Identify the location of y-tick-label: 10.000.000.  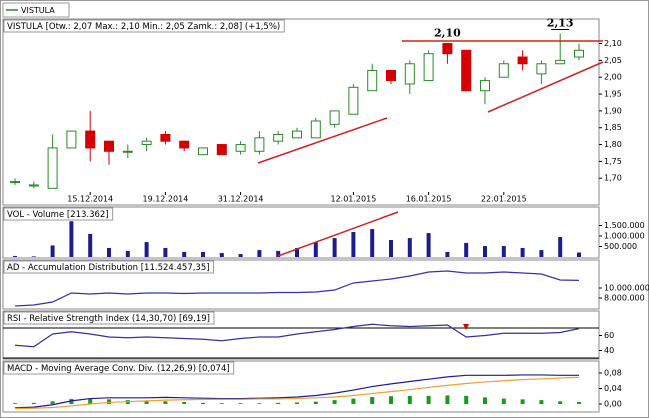
(626, 288).